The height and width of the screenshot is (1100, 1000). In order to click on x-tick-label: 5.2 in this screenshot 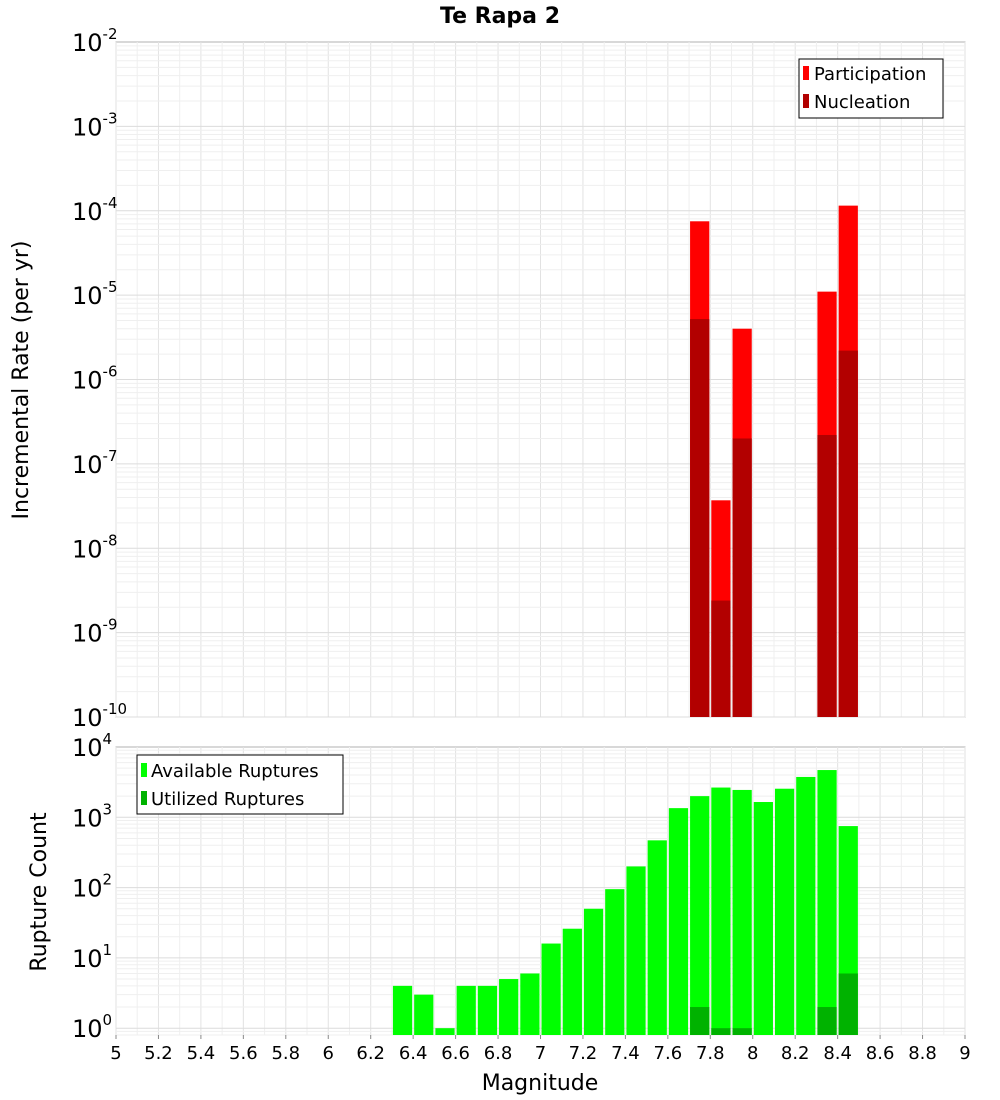, I will do `click(158, 1053)`.